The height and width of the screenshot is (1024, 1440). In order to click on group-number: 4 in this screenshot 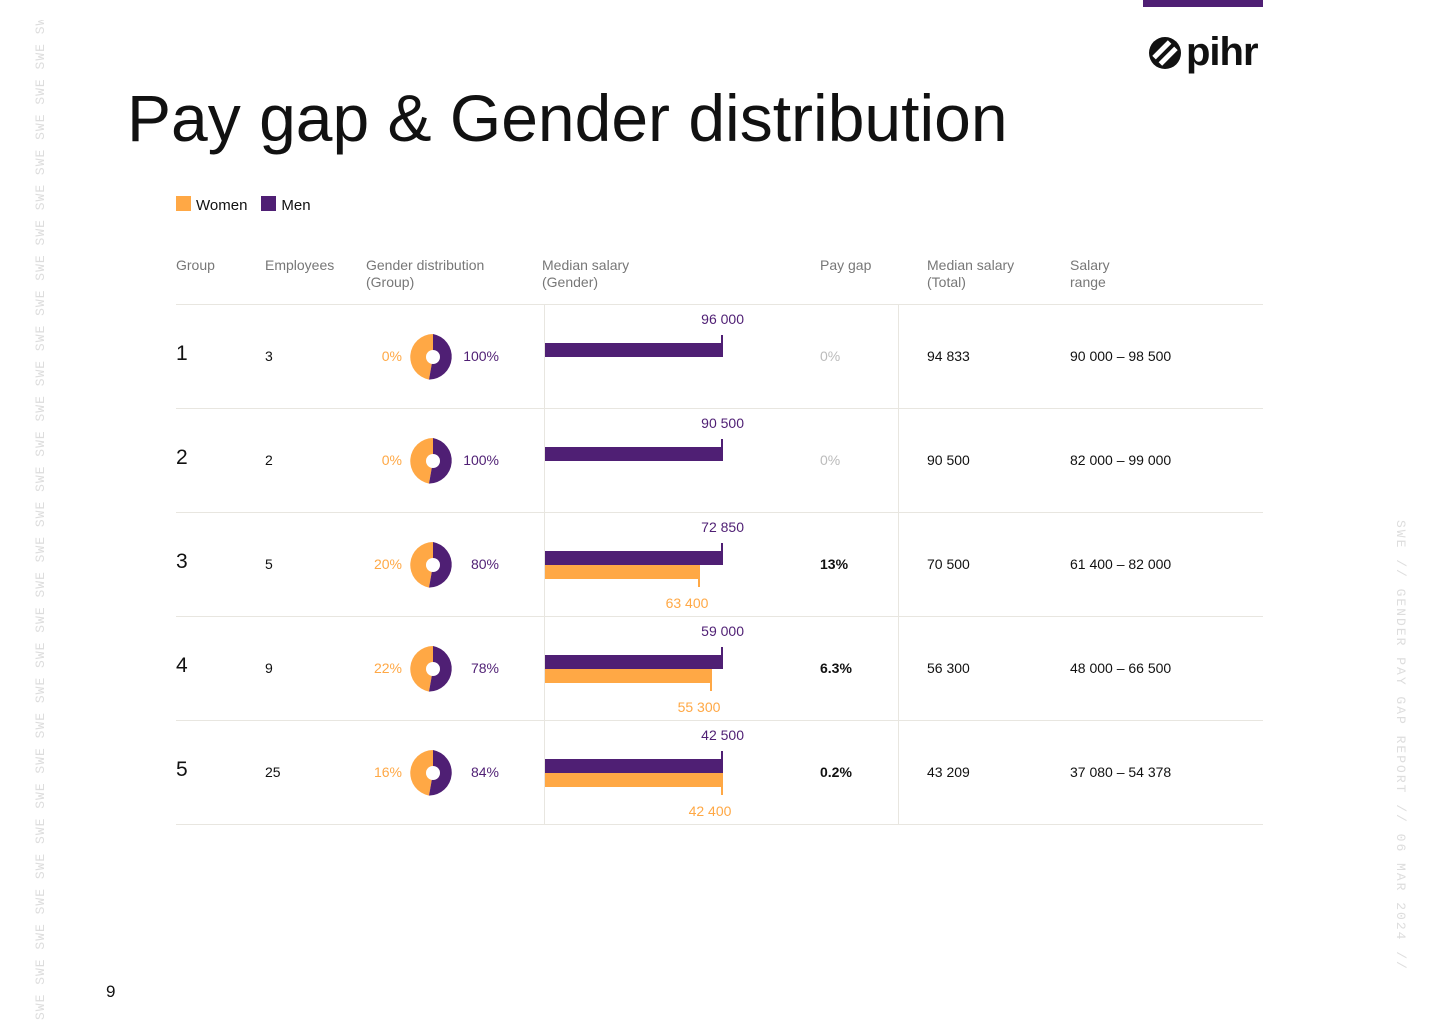, I will do `click(182, 665)`.